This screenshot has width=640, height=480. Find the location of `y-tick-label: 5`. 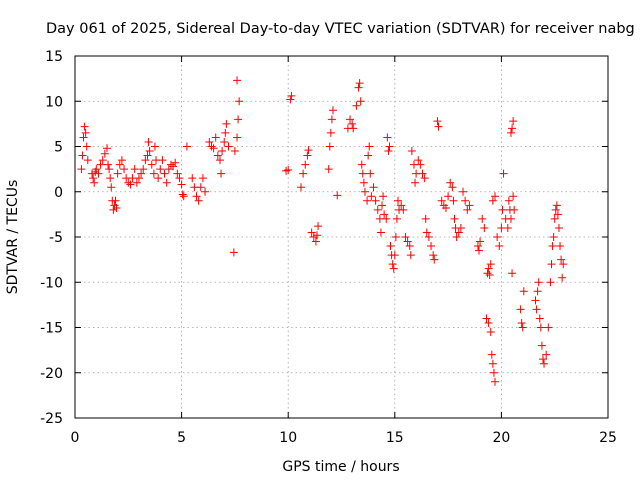

y-tick-label: 5 is located at coordinates (58, 148).